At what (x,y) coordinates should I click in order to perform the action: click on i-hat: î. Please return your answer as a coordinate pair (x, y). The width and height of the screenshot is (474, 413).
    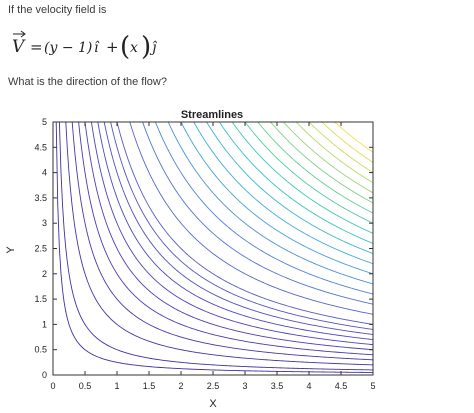
    Looking at the image, I should click on (97, 48).